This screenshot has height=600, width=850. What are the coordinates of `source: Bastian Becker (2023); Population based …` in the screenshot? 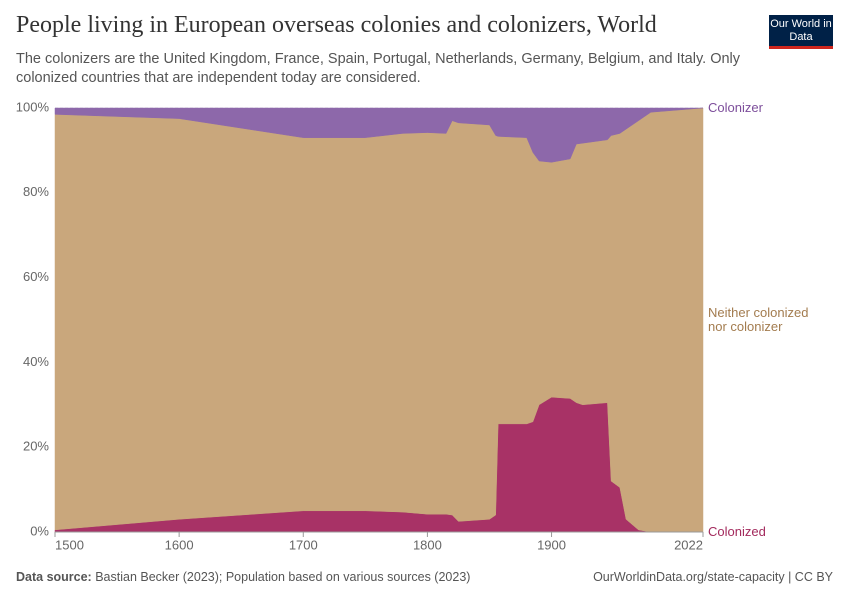 It's located at (283, 577).